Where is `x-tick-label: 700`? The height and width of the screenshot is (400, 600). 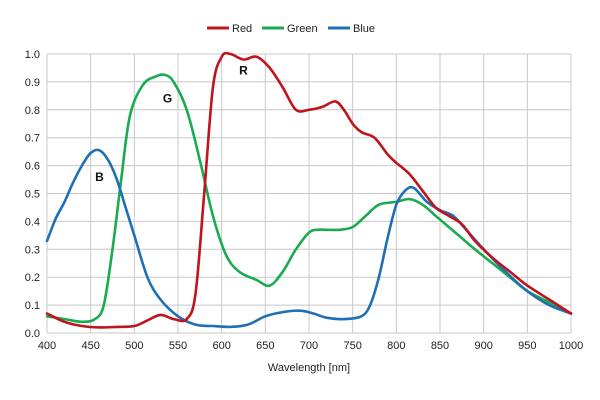
x-tick-label: 700 is located at coordinates (309, 346).